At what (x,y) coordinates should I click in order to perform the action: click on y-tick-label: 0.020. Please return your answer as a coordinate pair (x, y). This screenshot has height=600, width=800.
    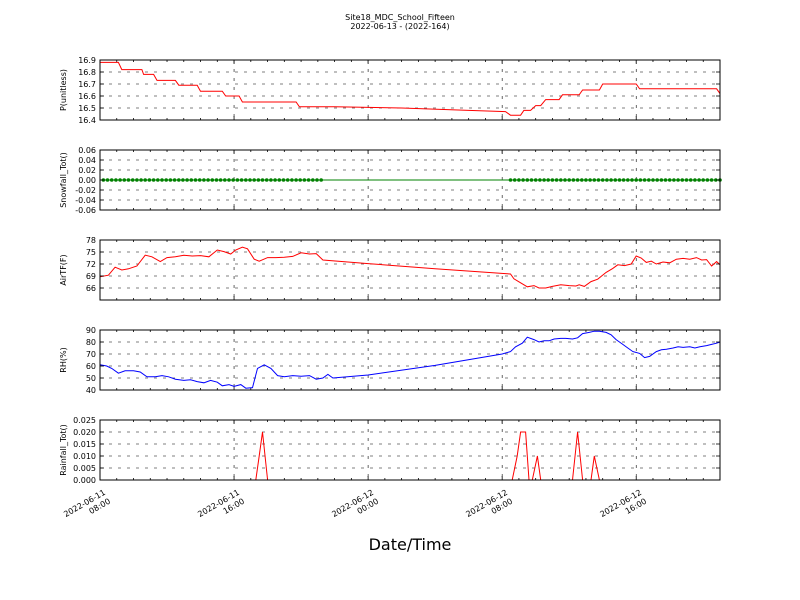
    Looking at the image, I should click on (84, 432).